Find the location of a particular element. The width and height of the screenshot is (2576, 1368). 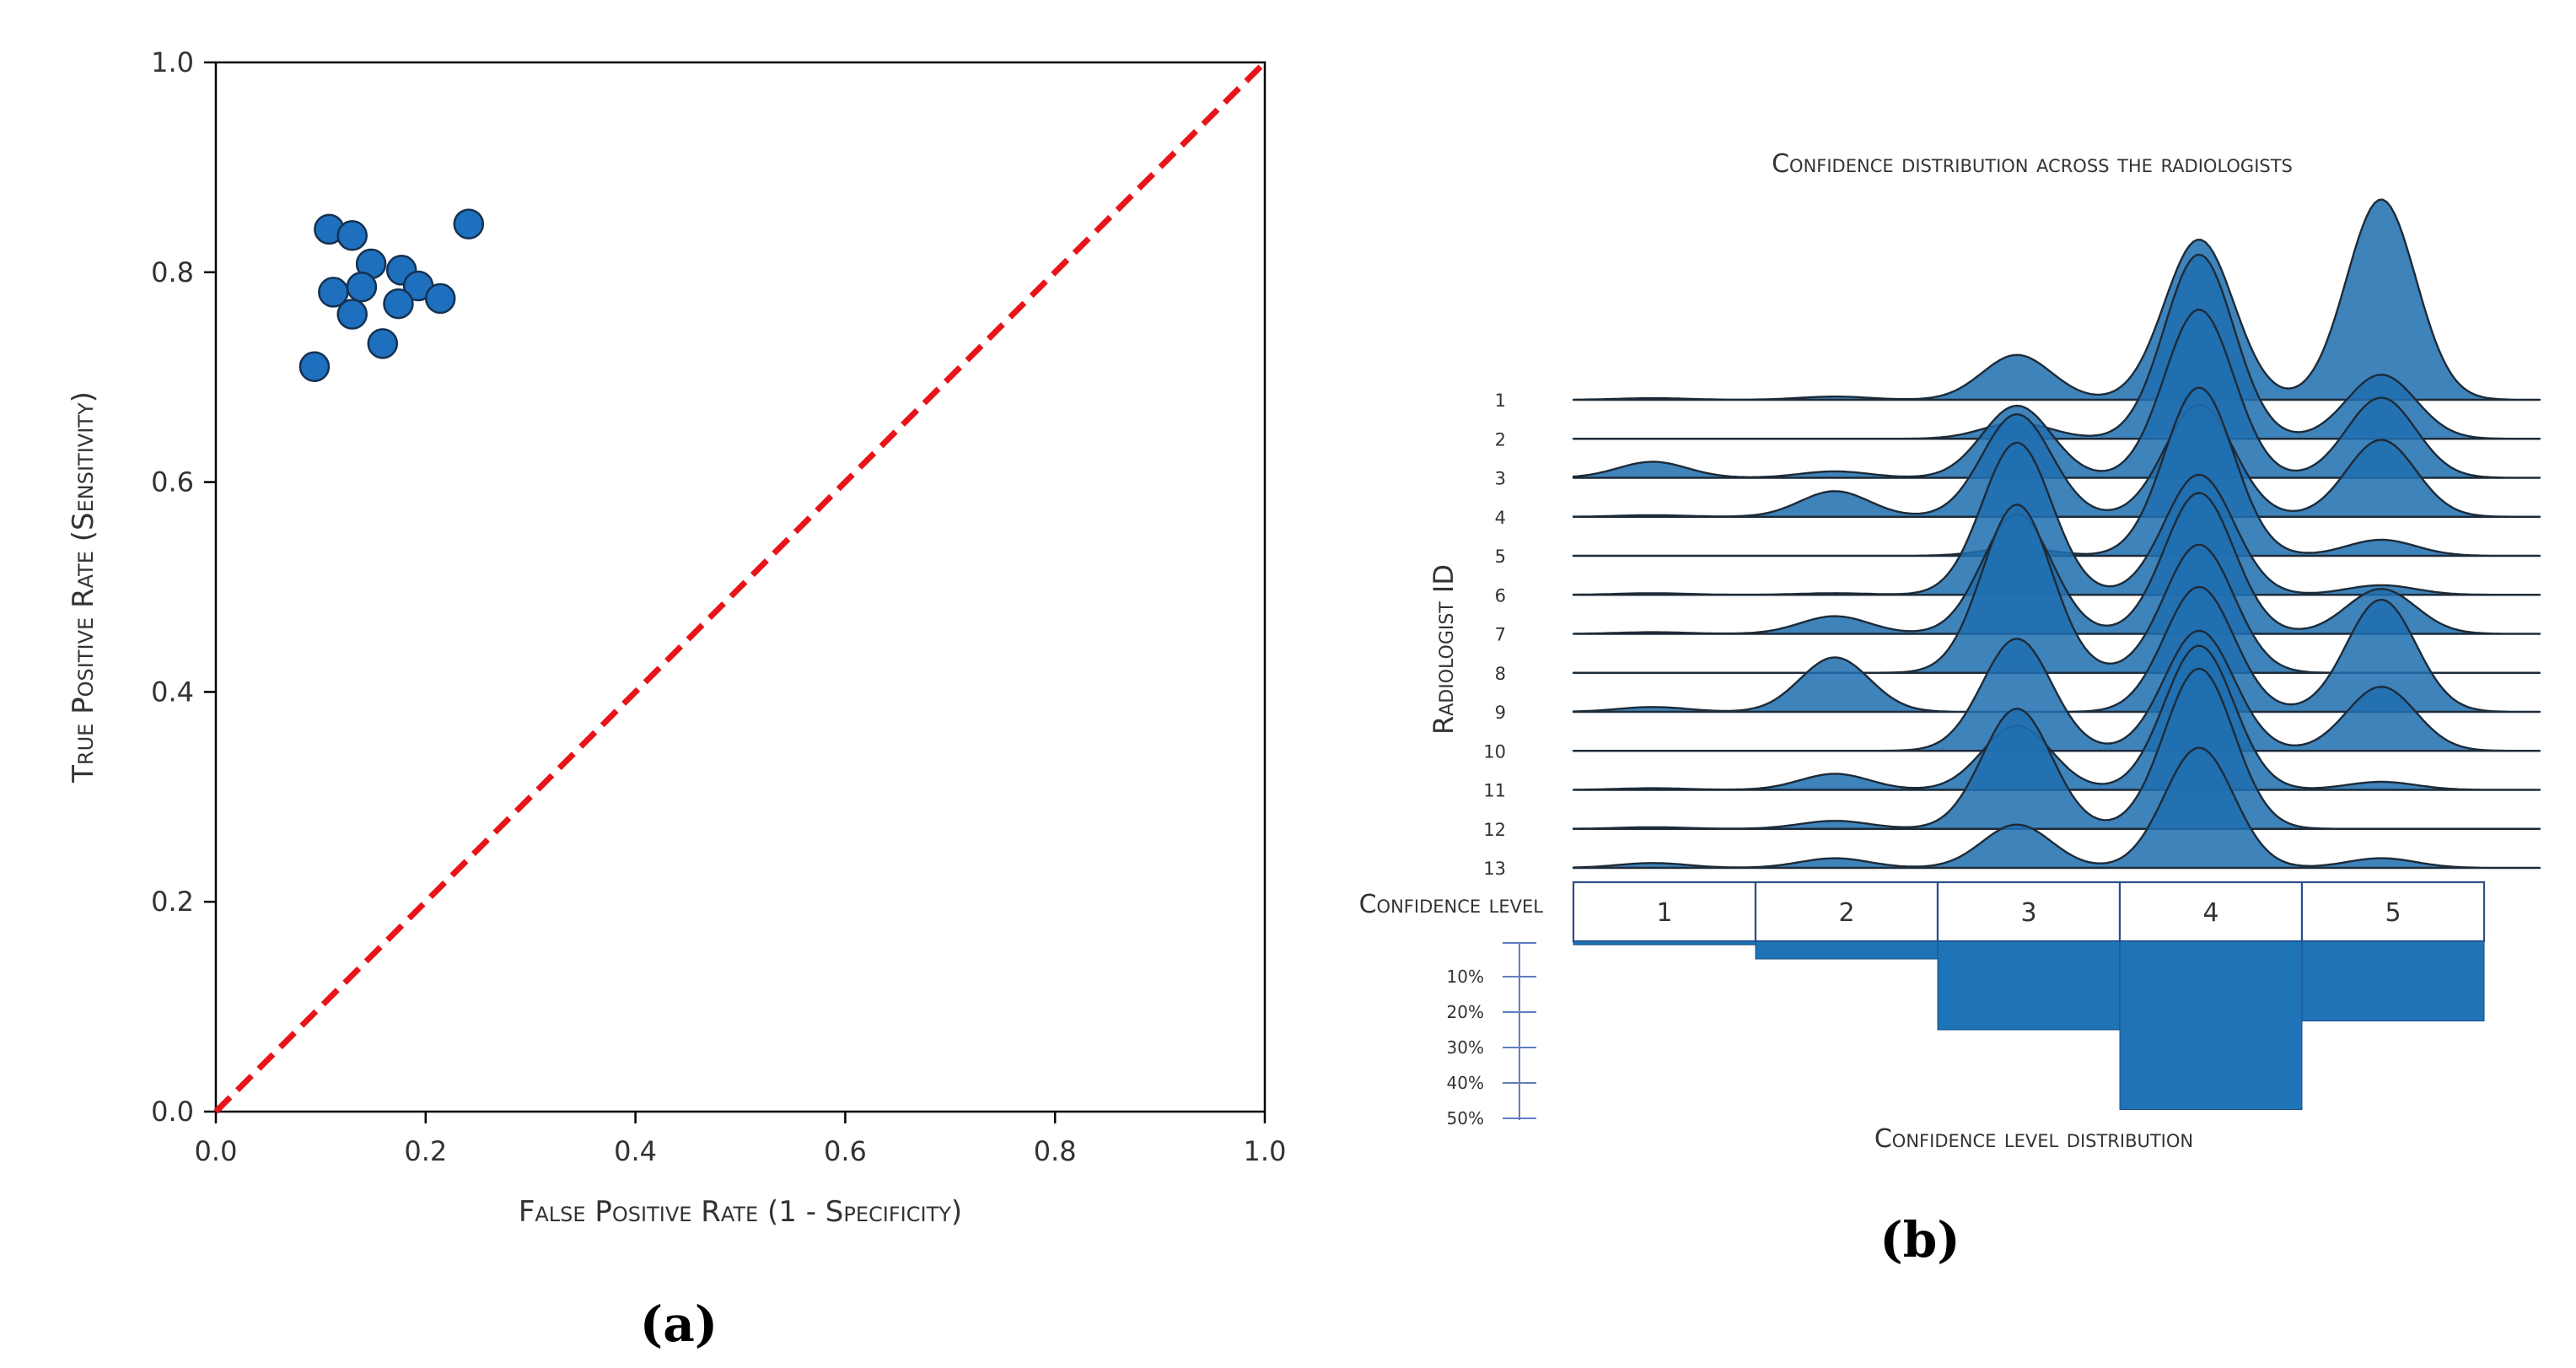

radiologist-id-label: 9 is located at coordinates (1500, 713).